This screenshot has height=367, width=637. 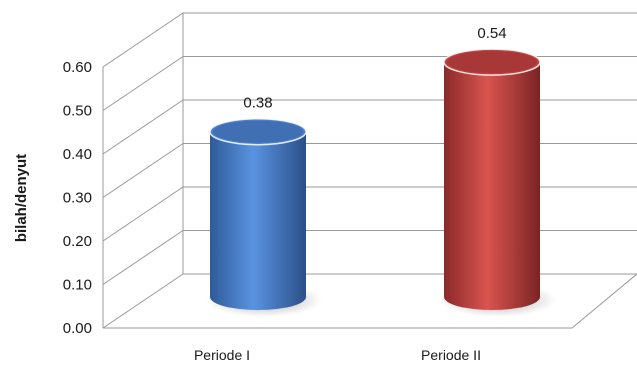 I want to click on y-axis-ticks: 0.00 0.10 0.20 0.30 0.40 0.50 0.60, so click(x=77, y=198).